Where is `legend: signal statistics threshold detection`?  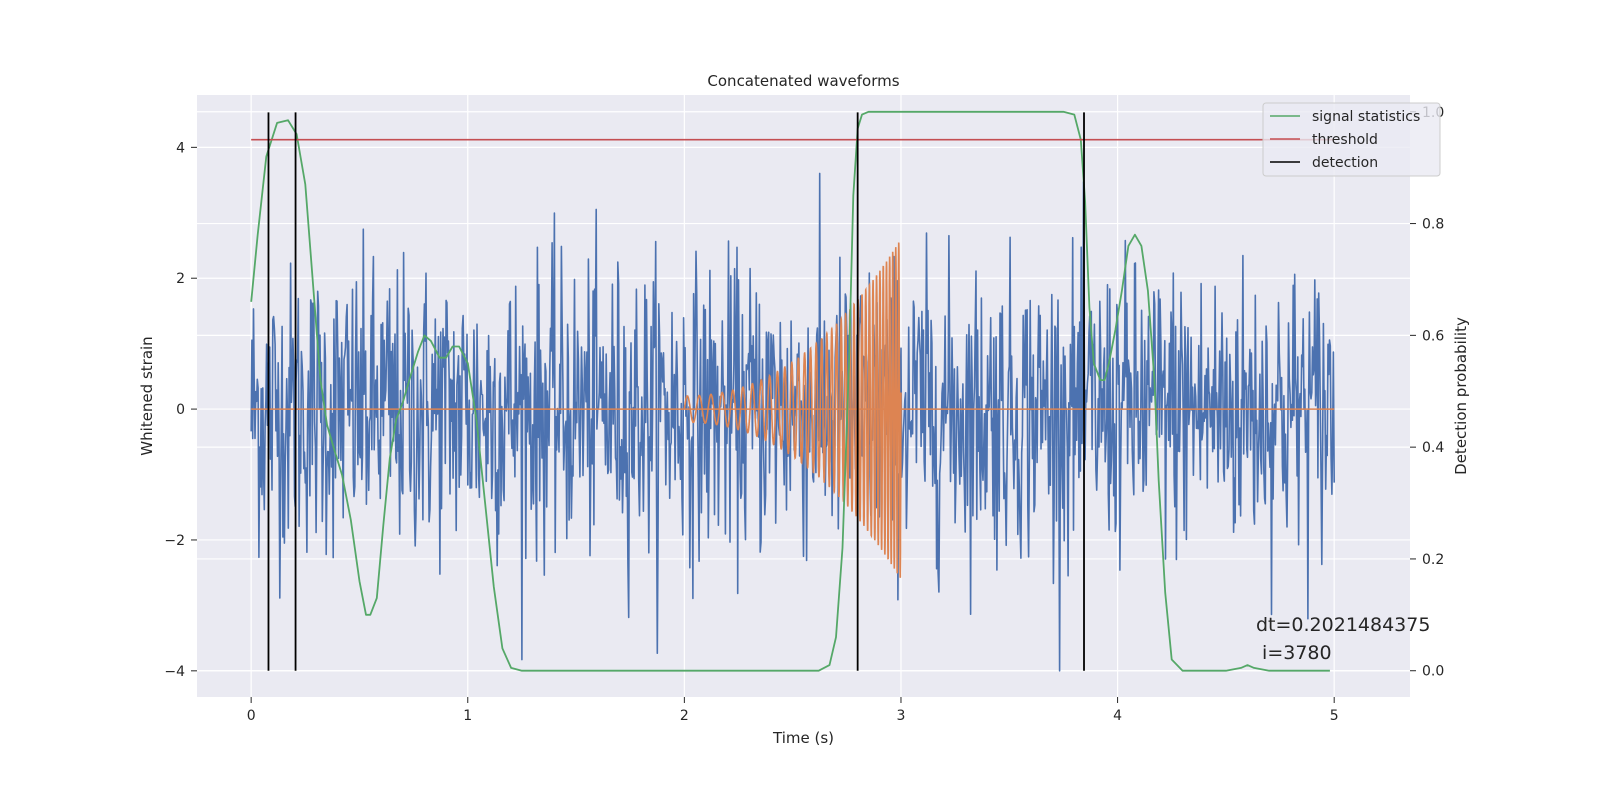 legend: signal statistics threshold detection is located at coordinates (1351, 139).